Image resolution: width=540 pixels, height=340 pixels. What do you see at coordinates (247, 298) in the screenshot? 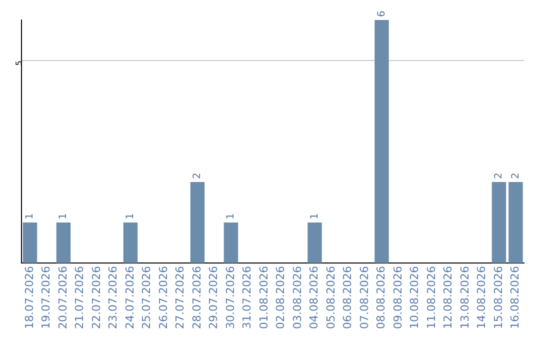
I see `x-tick-label: 31.07.2026` at bounding box center [247, 298].